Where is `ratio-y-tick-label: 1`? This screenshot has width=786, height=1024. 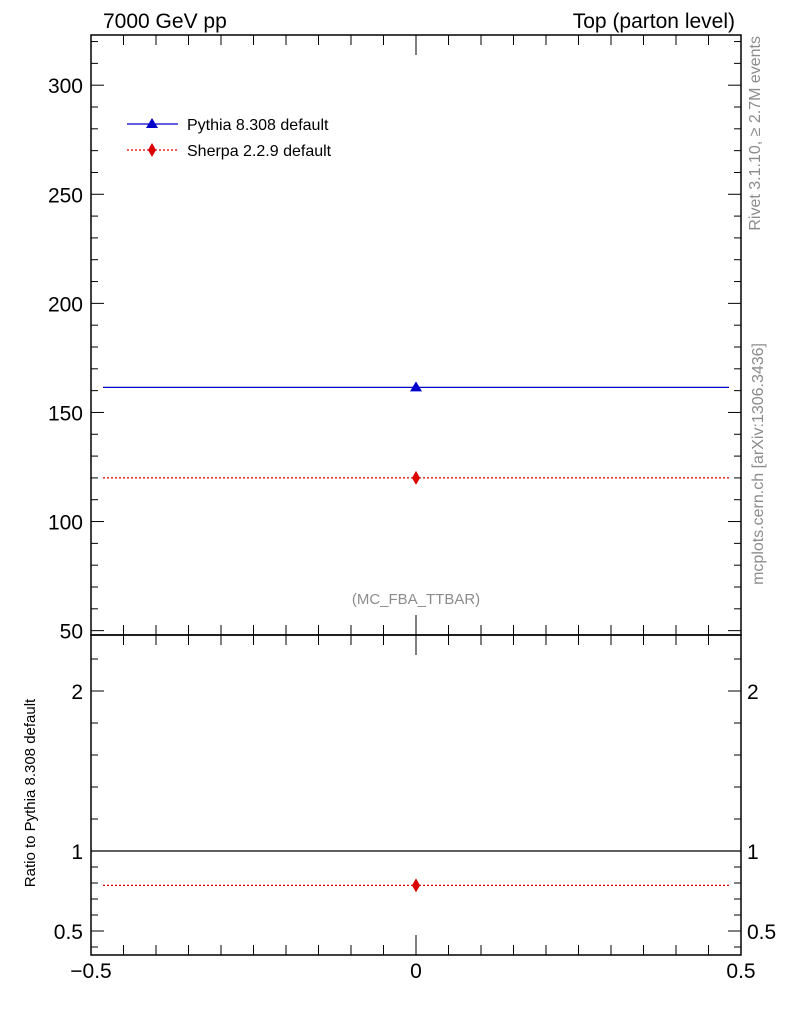
ratio-y-tick-label: 1 is located at coordinates (77, 852).